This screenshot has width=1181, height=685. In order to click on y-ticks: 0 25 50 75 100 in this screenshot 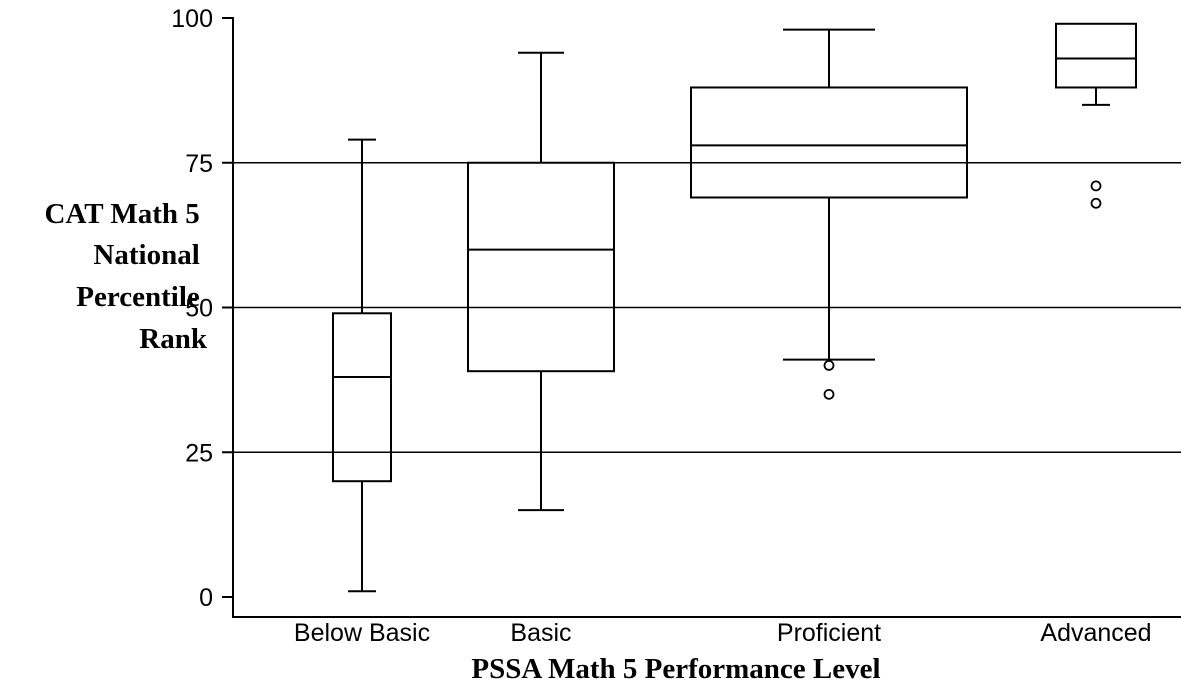, I will do `click(202, 308)`.